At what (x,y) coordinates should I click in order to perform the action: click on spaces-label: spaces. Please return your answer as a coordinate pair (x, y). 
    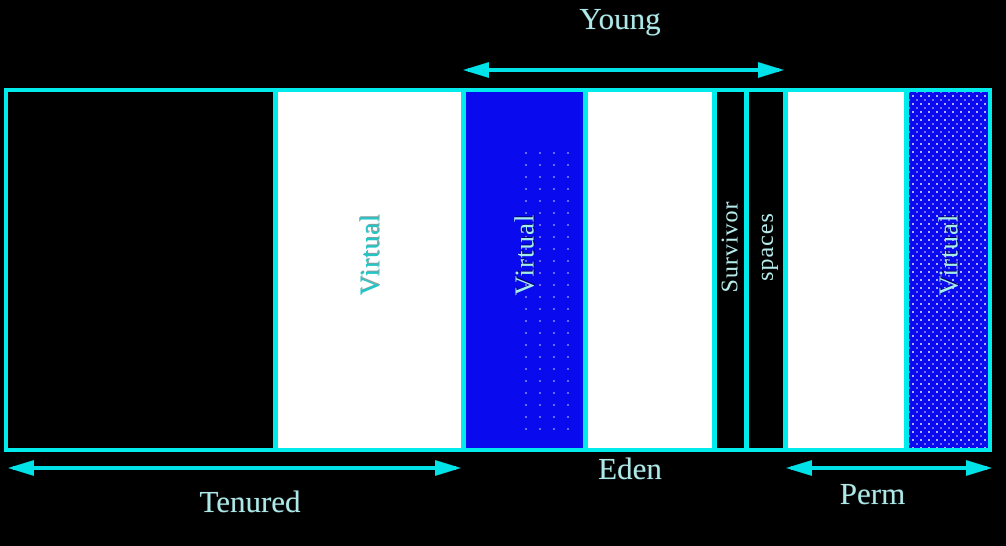
    Looking at the image, I should click on (765, 246).